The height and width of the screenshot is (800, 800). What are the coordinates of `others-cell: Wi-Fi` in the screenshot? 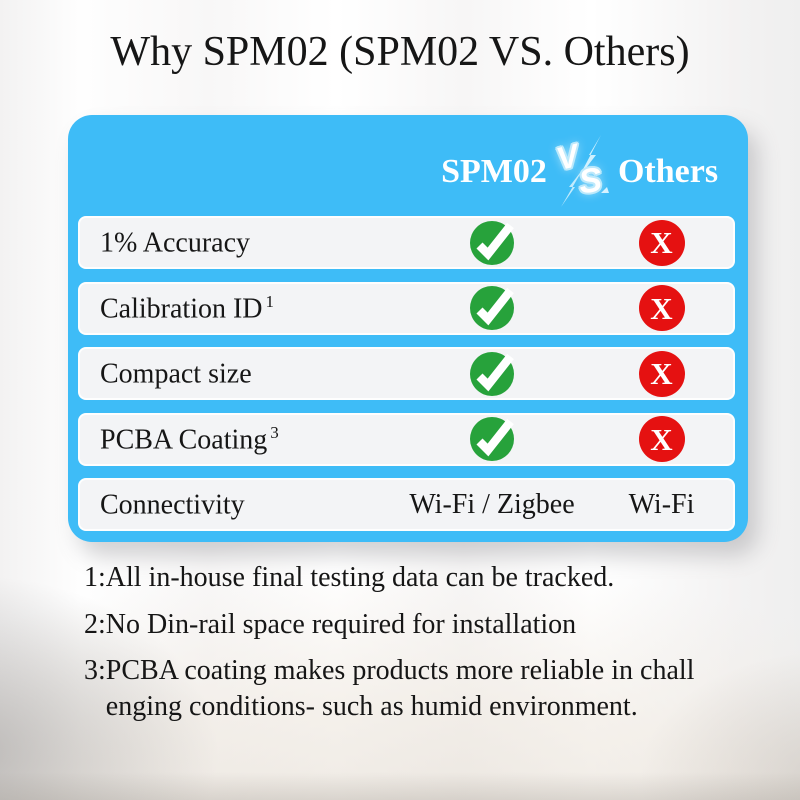 It's located at (661, 504).